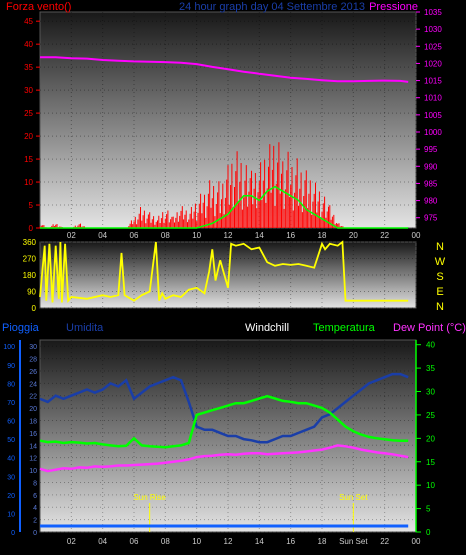  I want to click on temperature-legend-label: Temperatura, so click(344, 328).